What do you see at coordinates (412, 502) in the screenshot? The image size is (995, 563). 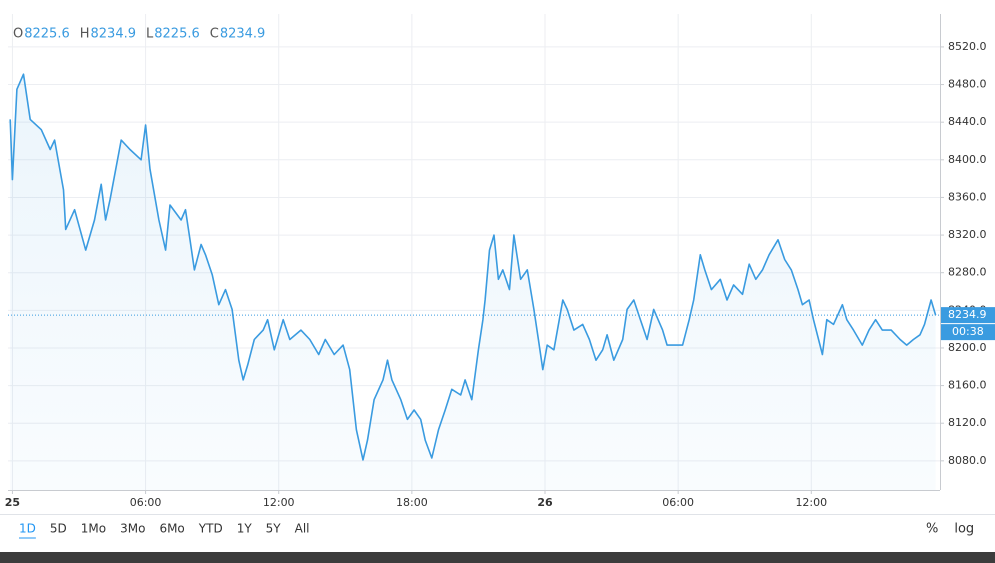 I see `x-tick-label: 18:00` at bounding box center [412, 502].